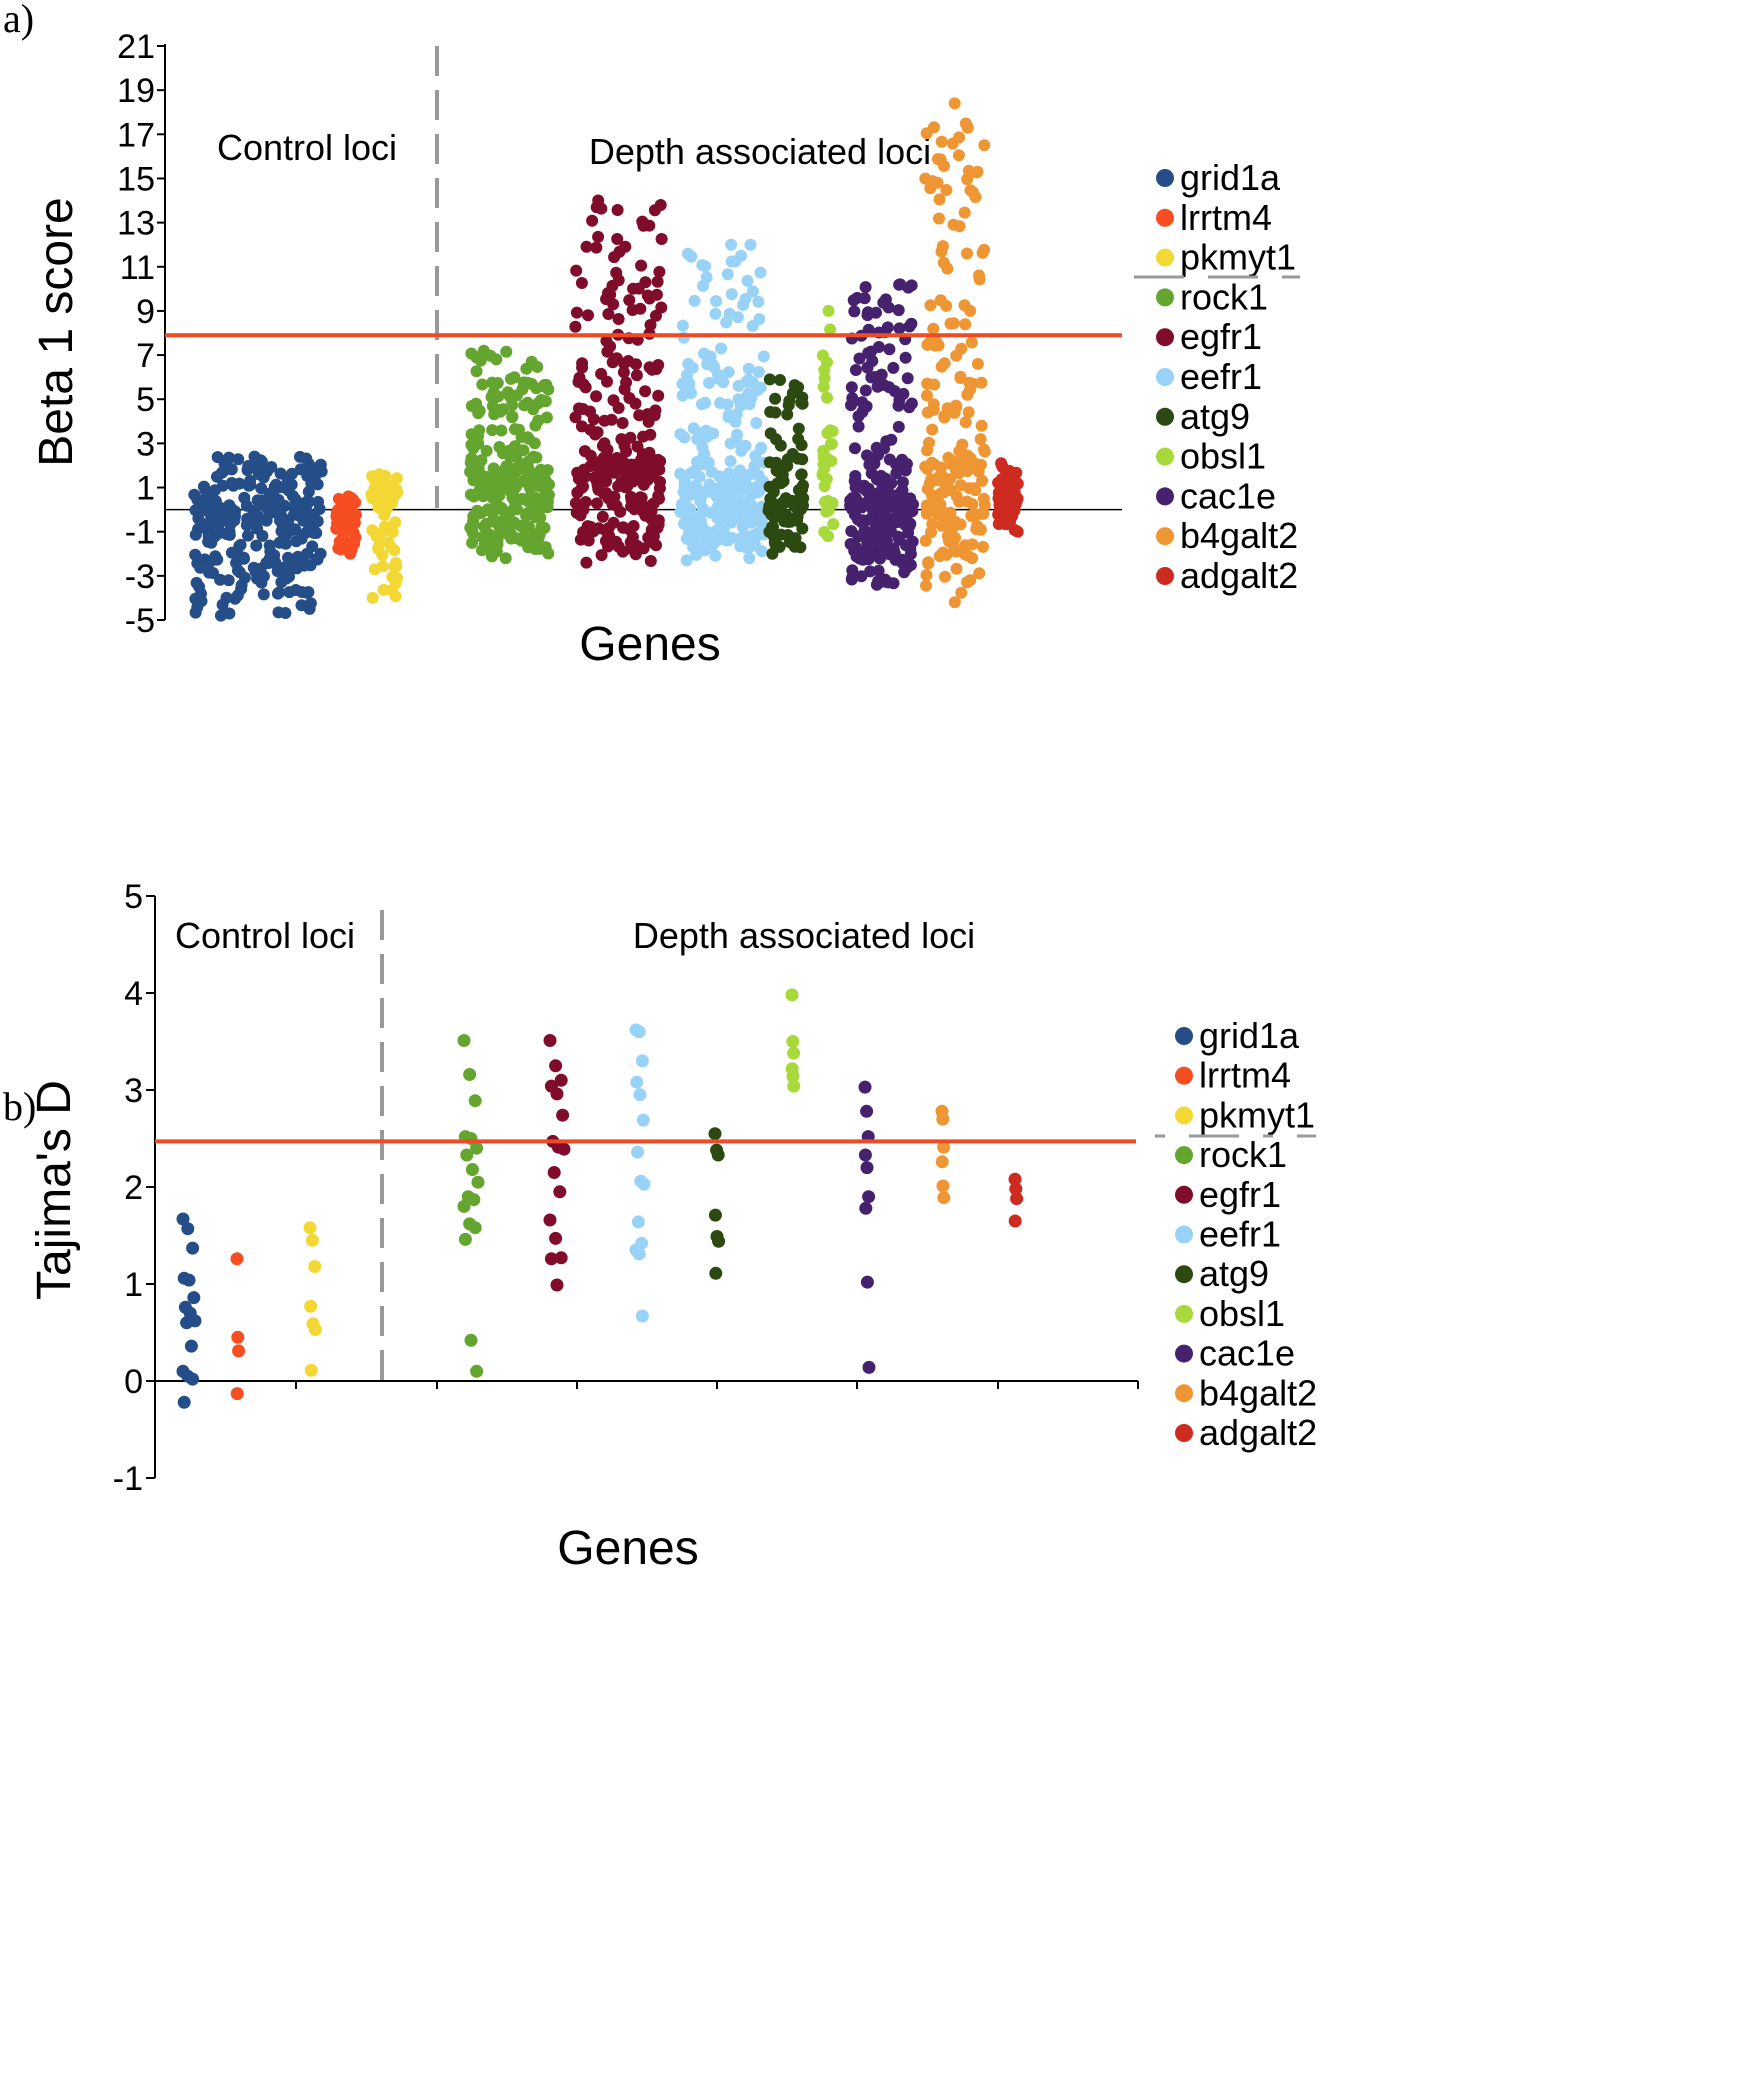 This screenshot has height=2082, width=1750. I want to click on legend-marker-lrrtm4, so click(1184, 1075).